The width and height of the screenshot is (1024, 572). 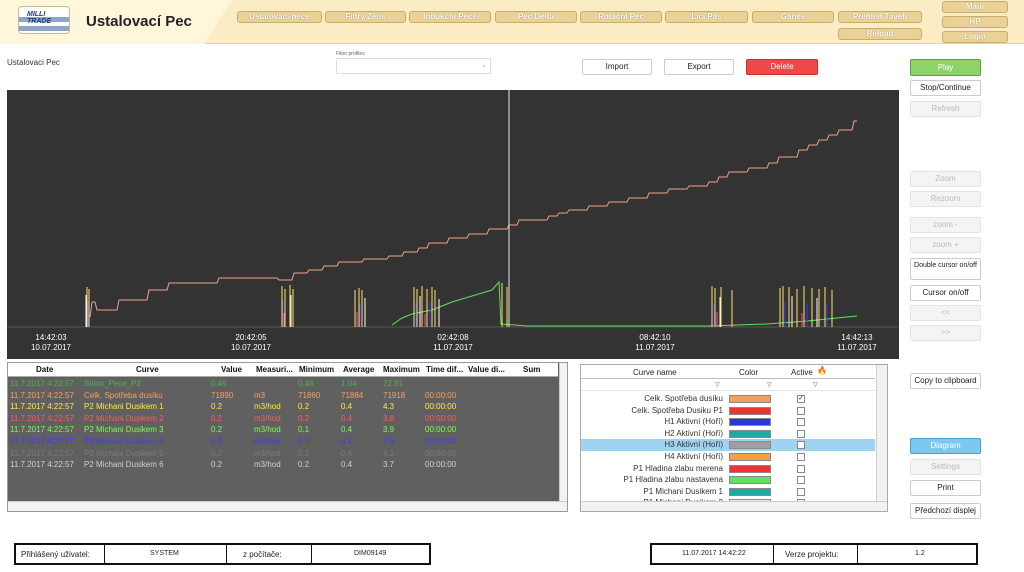 I want to click on nav-rotacni-pec: Rotační Pec, so click(x=621, y=17).